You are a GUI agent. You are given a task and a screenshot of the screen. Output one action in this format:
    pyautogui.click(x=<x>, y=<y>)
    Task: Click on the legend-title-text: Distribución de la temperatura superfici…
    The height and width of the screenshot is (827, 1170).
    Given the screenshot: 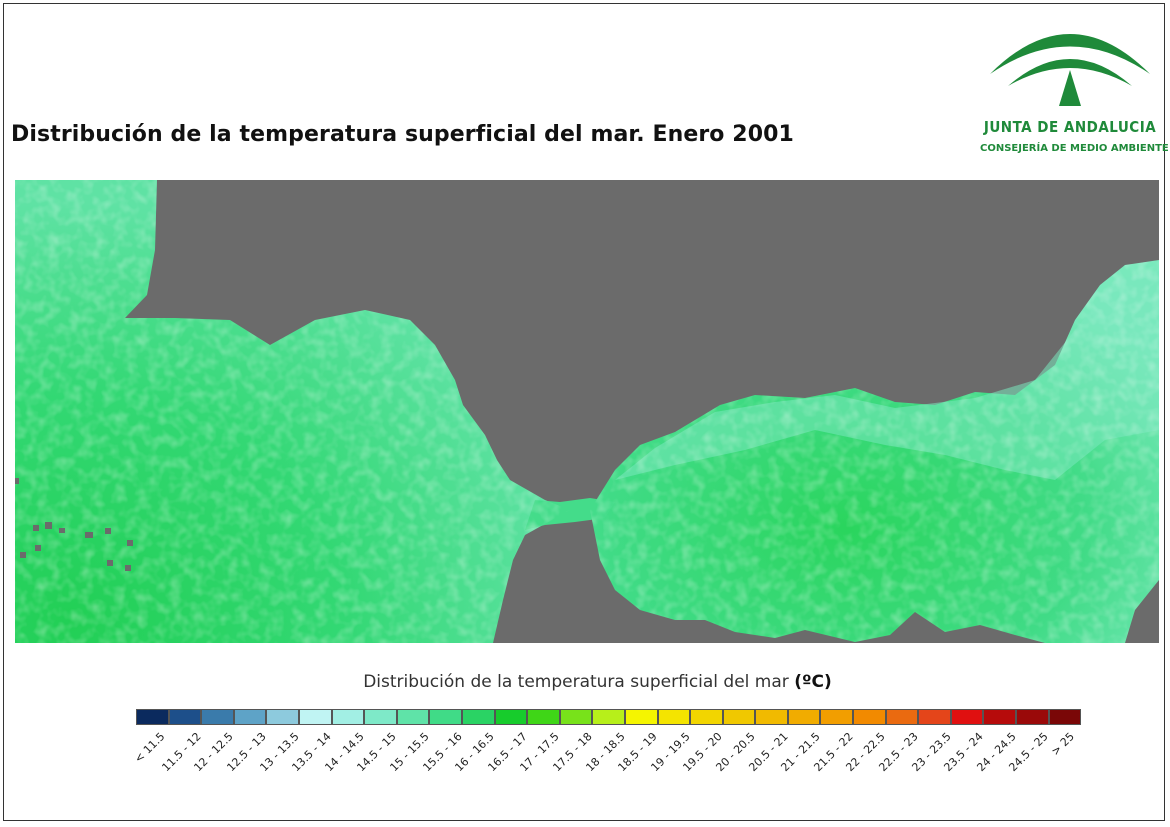 What is the action you would take?
    pyautogui.click(x=576, y=682)
    